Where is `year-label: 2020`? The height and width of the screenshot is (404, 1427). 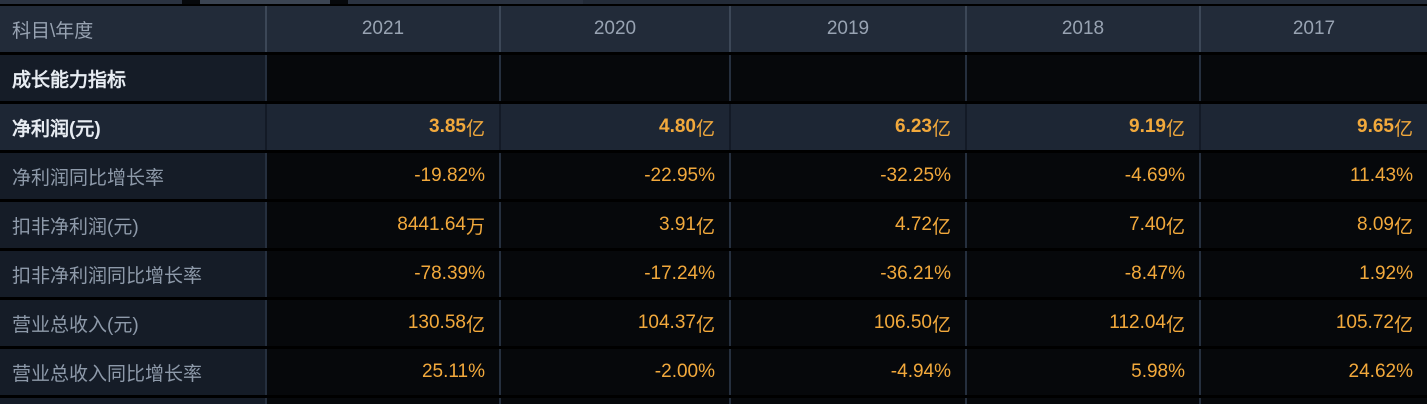
year-label: 2020 is located at coordinates (615, 28).